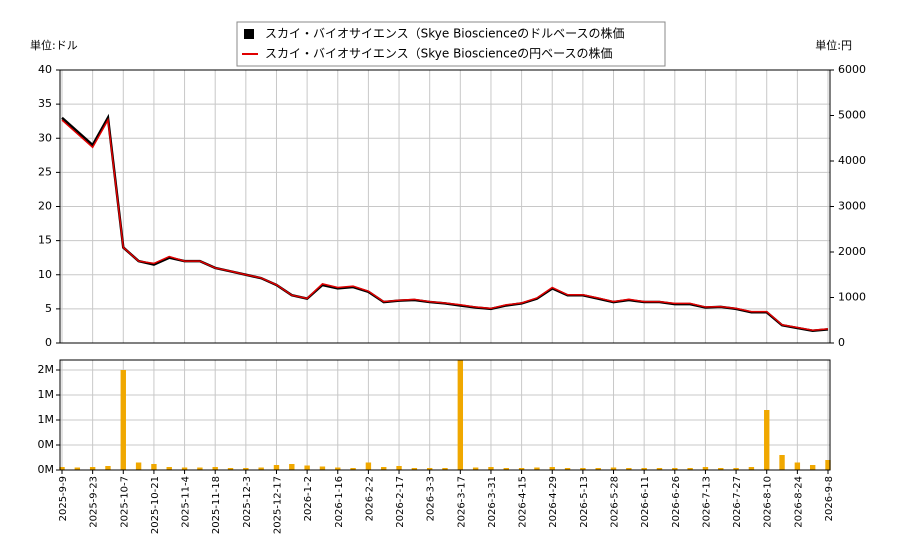 This screenshot has height=554, width=900. Describe the element at coordinates (737, 502) in the screenshot. I see `x-tick-label: 2026-7-27` at that location.